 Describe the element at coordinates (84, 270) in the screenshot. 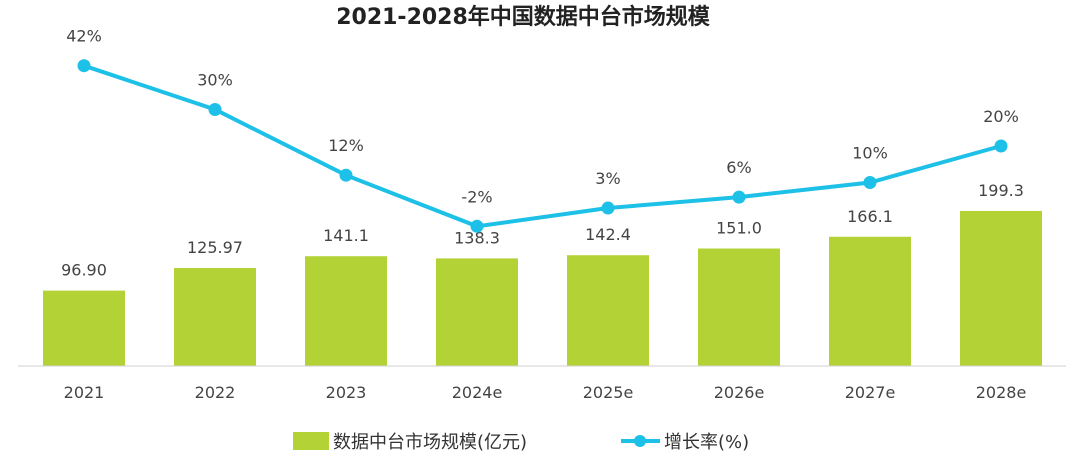

I see `bar-value-label: 96.90` at that location.